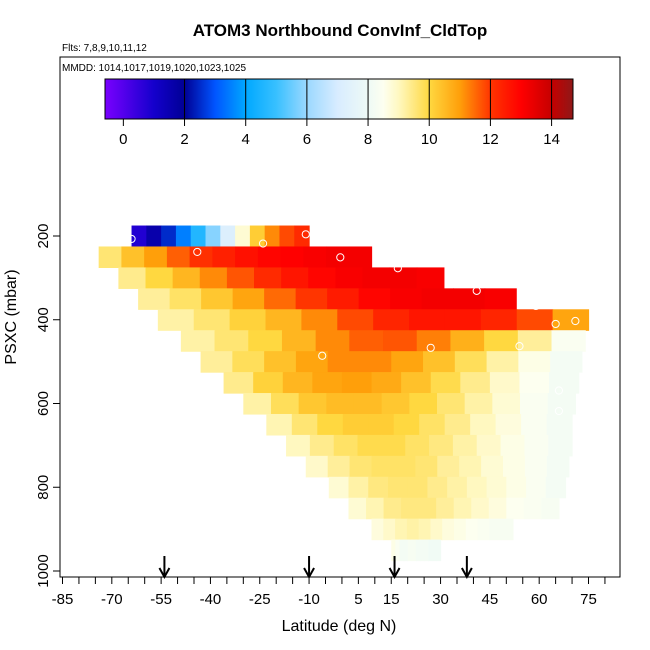 The width and height of the screenshot is (650, 650). I want to click on mmdd-note: MMDD: 1014,1017,1019,1020,1023,1025, so click(154, 68).